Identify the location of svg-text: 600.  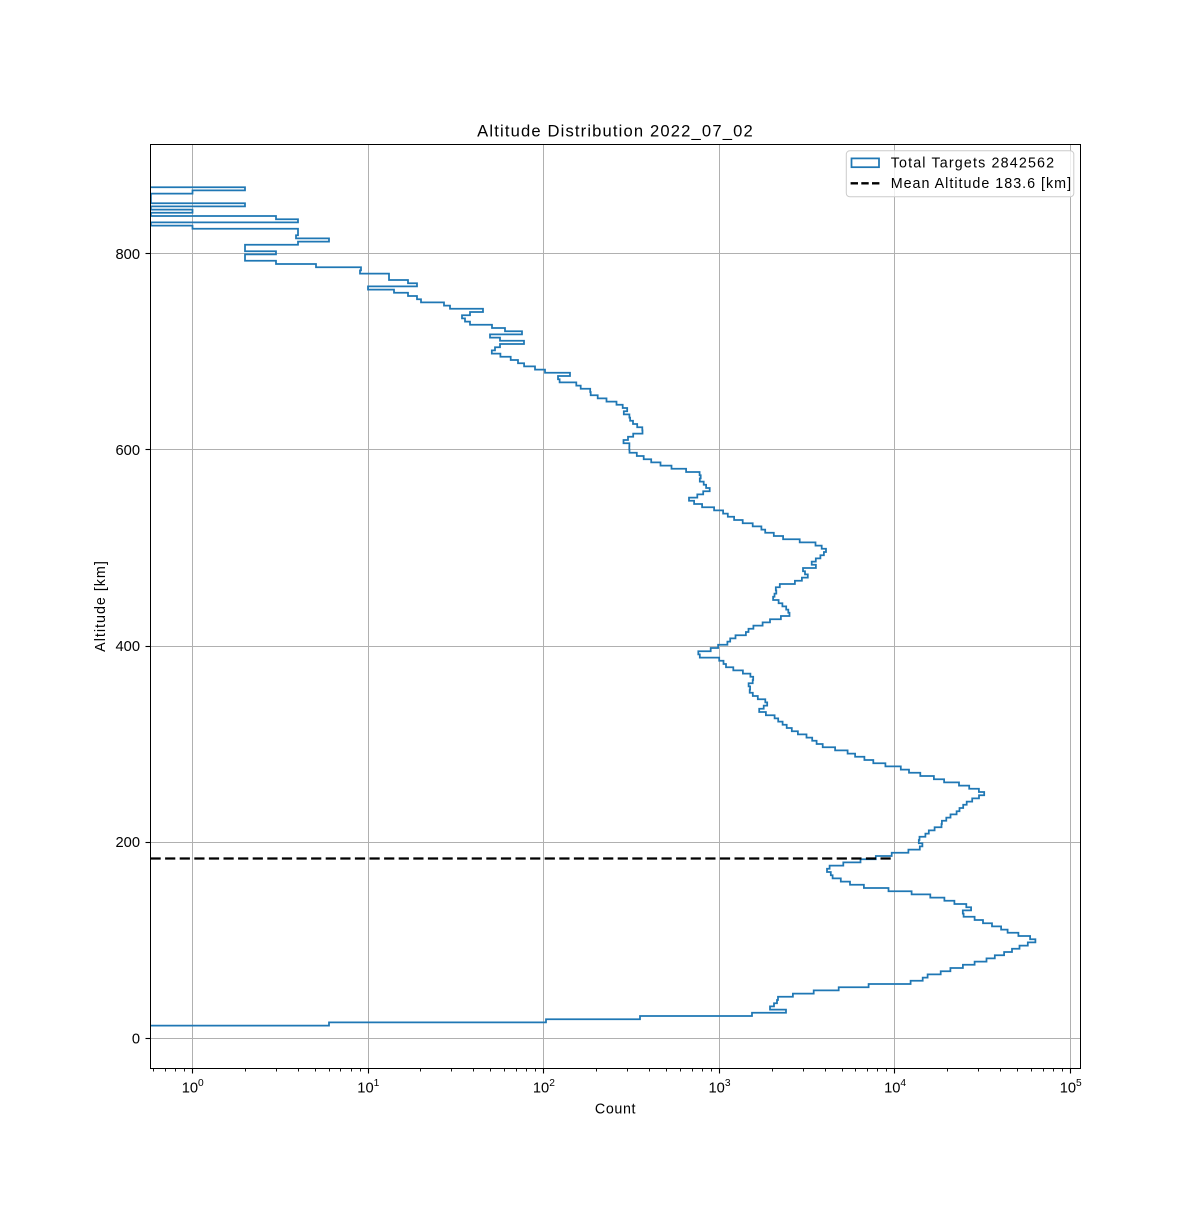
(127, 451).